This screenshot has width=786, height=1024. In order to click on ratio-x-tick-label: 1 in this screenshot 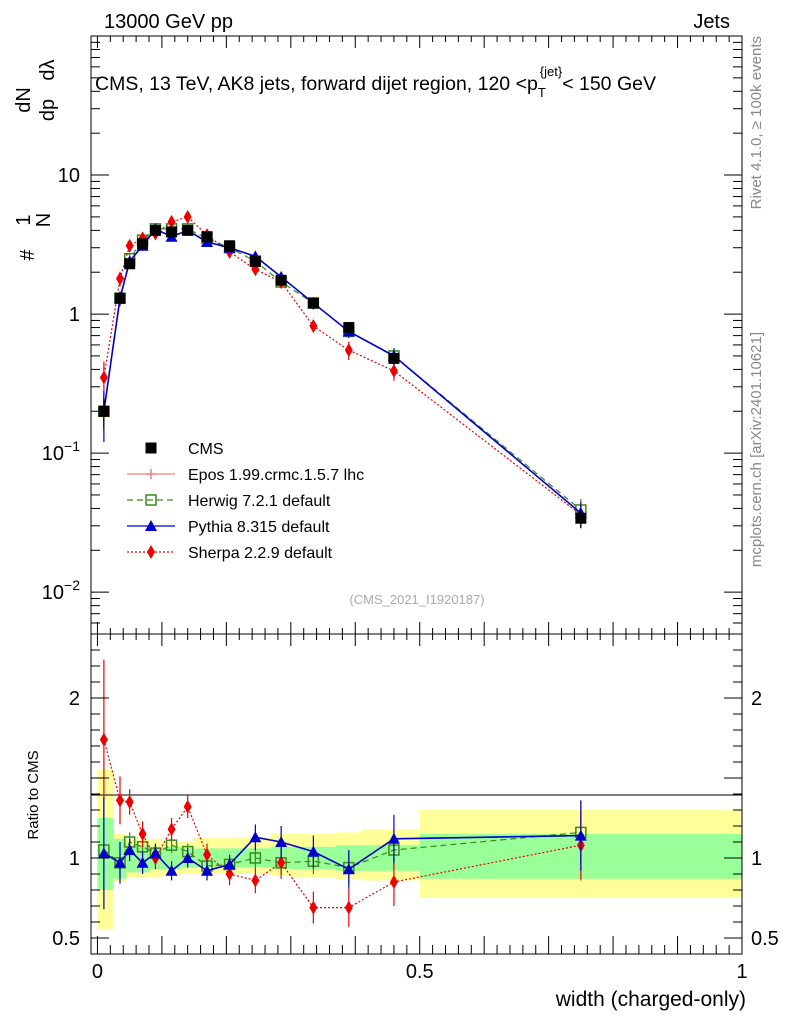, I will do `click(741, 972)`.